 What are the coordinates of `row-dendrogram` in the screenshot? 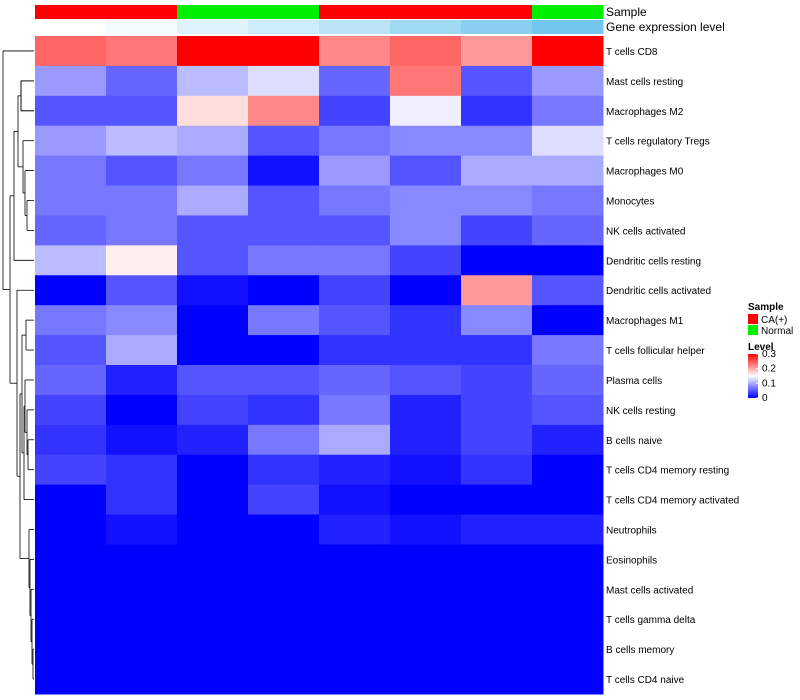 It's located at (18, 365).